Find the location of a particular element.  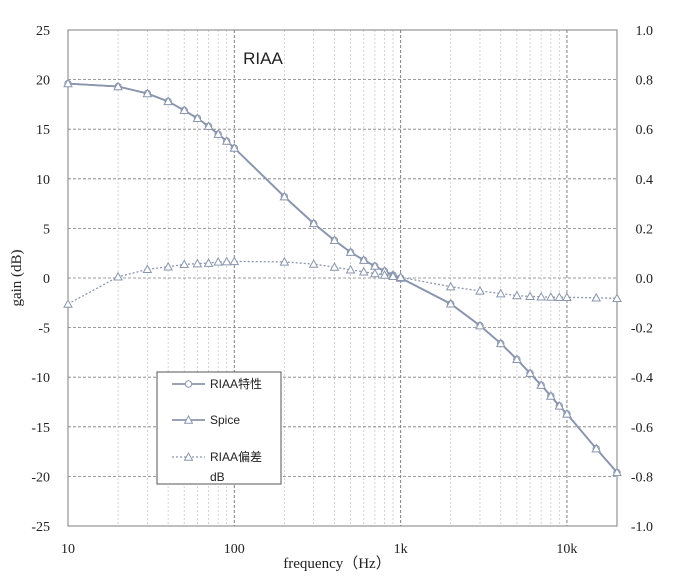

series-line is located at coordinates (342, 282).